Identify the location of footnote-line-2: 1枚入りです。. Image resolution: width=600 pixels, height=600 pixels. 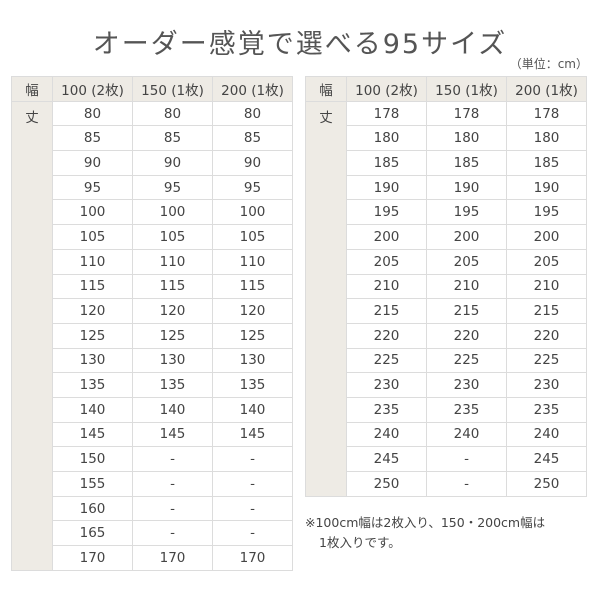
(360, 542).